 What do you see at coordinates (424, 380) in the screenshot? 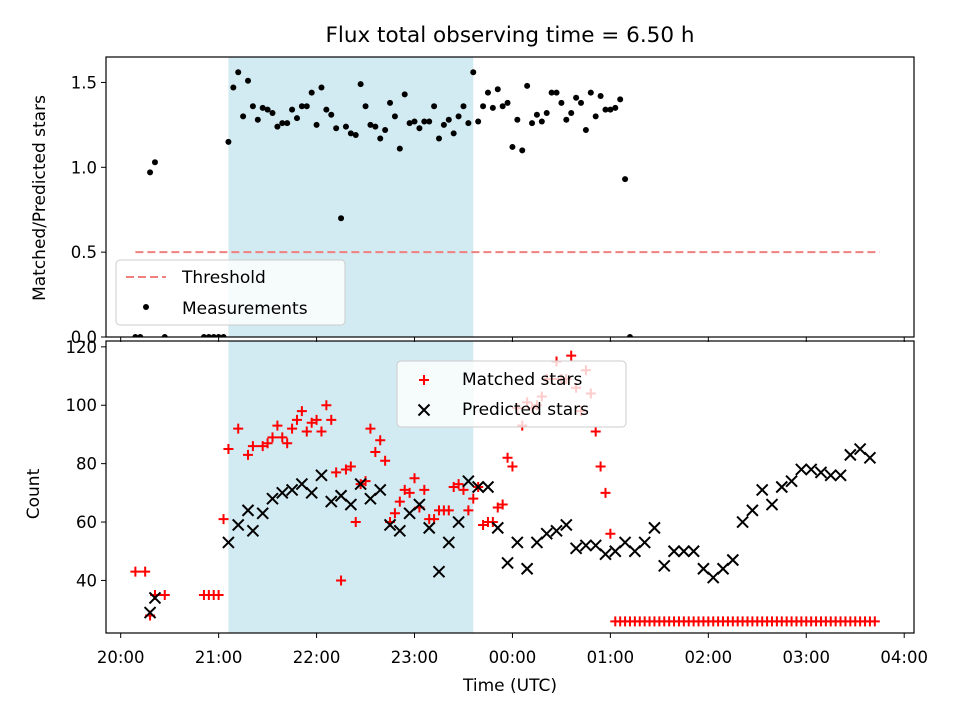
I see `legend-matched-swatch` at bounding box center [424, 380].